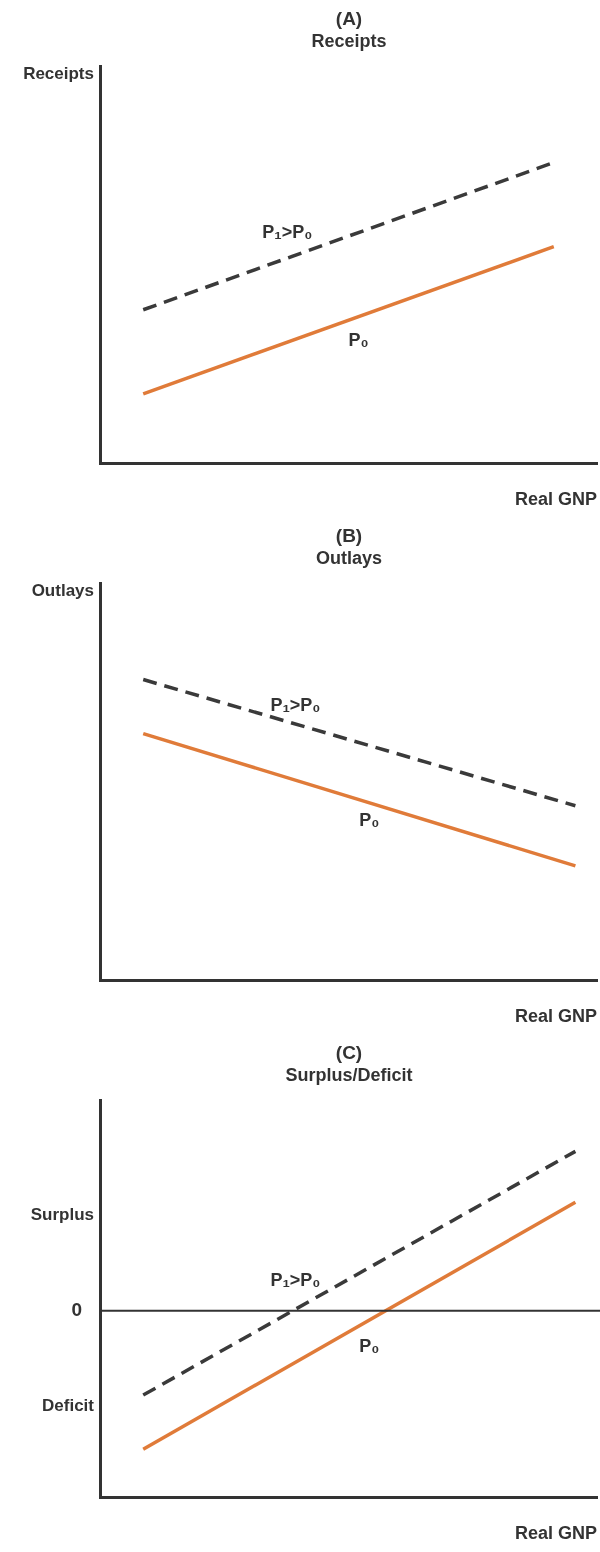 The image size is (600, 1552). Describe the element at coordinates (349, 1052) in the screenshot. I see `chart-title: (C)` at that location.